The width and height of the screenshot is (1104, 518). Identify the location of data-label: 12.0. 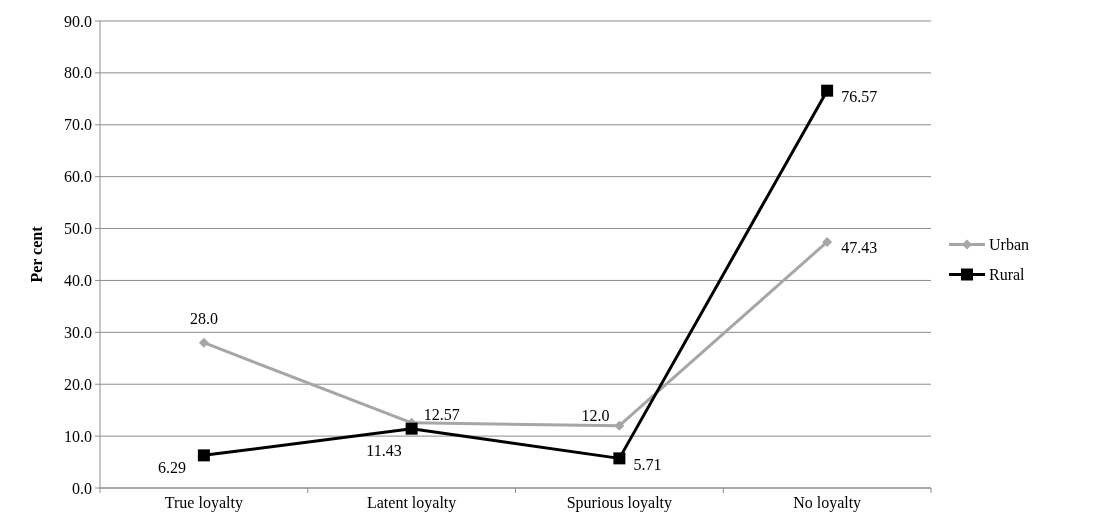
(595, 416).